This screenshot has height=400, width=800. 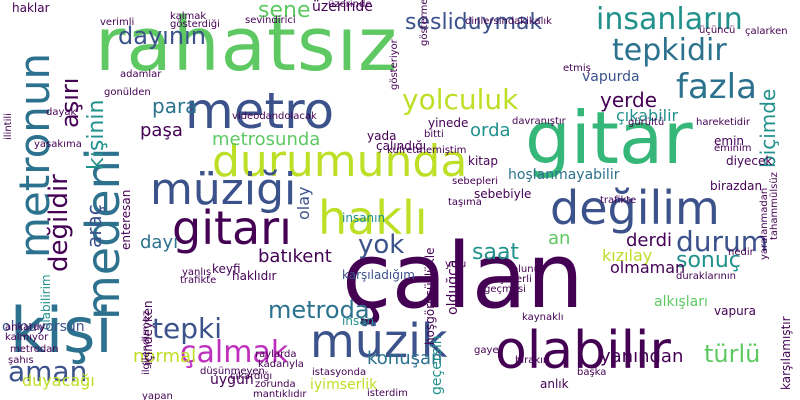 I want to click on word: etmiş, so click(x=577, y=68).